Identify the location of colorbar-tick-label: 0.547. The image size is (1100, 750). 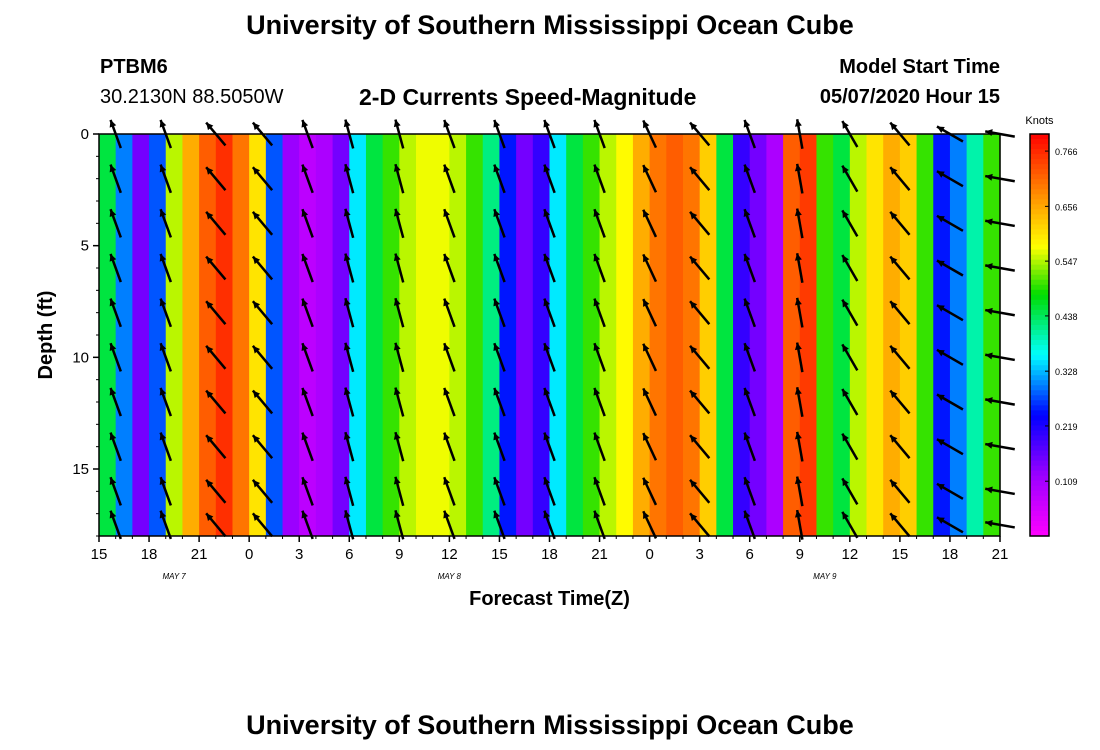
(1066, 262).